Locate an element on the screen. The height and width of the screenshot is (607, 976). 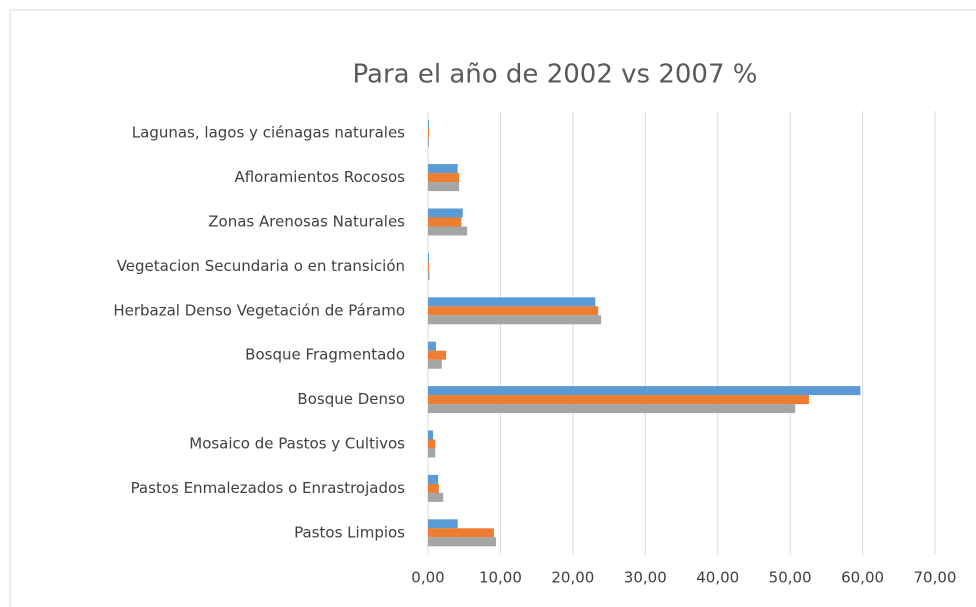
x-tick-label: 20,00 is located at coordinates (572, 578).